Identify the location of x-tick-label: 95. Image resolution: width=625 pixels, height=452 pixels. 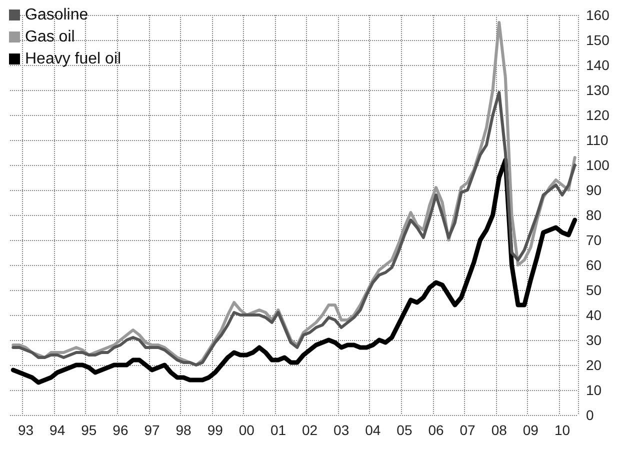
(89, 430).